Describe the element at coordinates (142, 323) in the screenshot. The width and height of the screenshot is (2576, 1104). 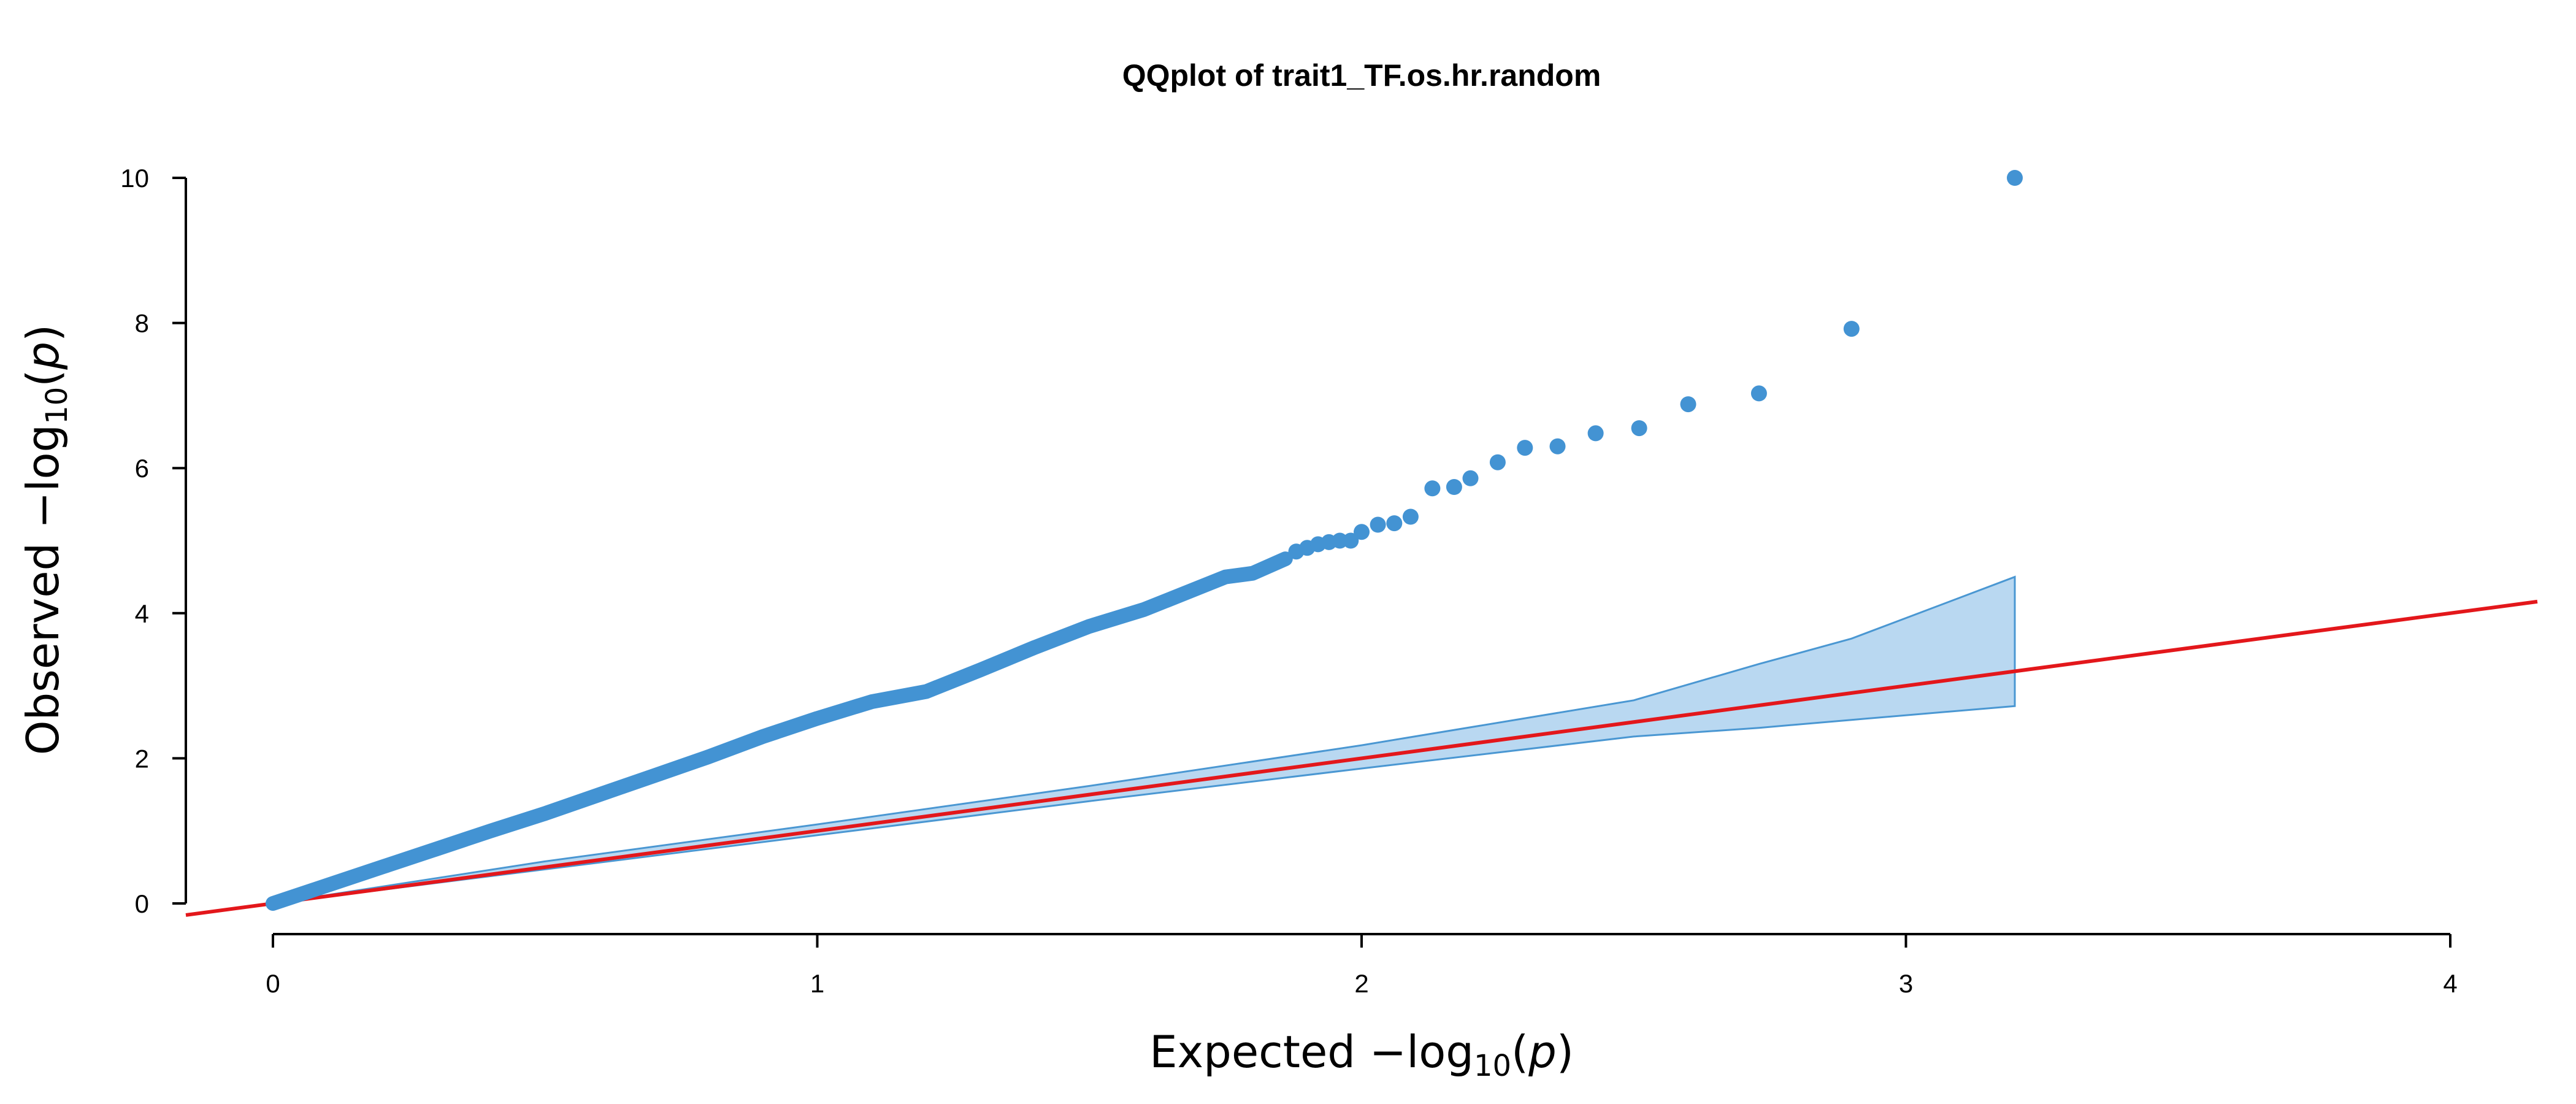
I see `y-tick-label: 8` at that location.